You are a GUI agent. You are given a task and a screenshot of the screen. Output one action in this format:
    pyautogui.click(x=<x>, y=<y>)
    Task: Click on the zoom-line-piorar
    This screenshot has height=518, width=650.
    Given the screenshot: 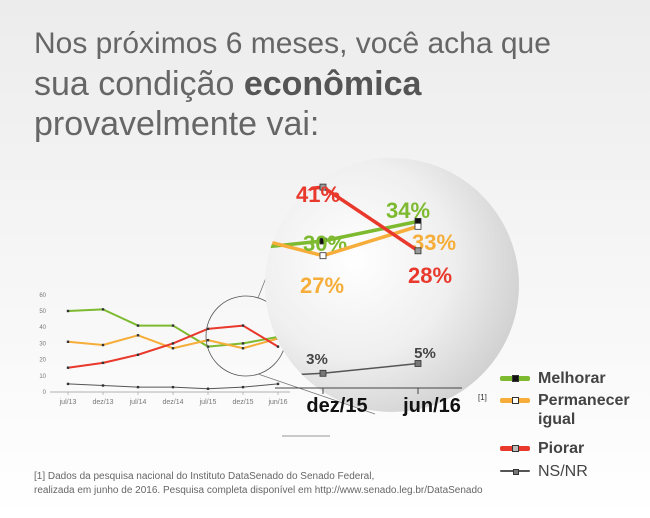 What is the action you would take?
    pyautogui.click(x=370, y=219)
    